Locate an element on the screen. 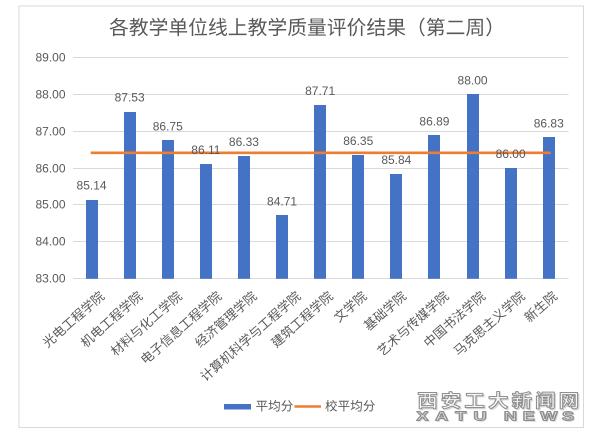  svg-text: 85.14 is located at coordinates (92, 186).